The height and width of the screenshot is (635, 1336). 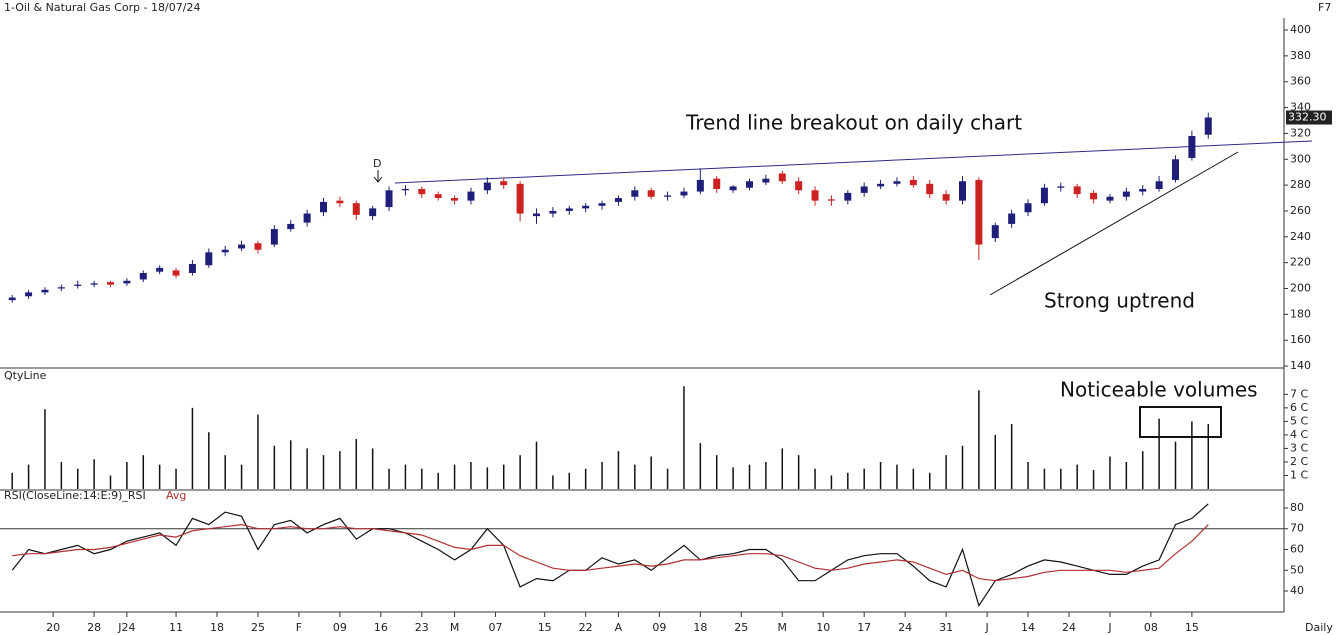 What do you see at coordinates (176, 627) in the screenshot?
I see `x-tick-label: 11` at bounding box center [176, 627].